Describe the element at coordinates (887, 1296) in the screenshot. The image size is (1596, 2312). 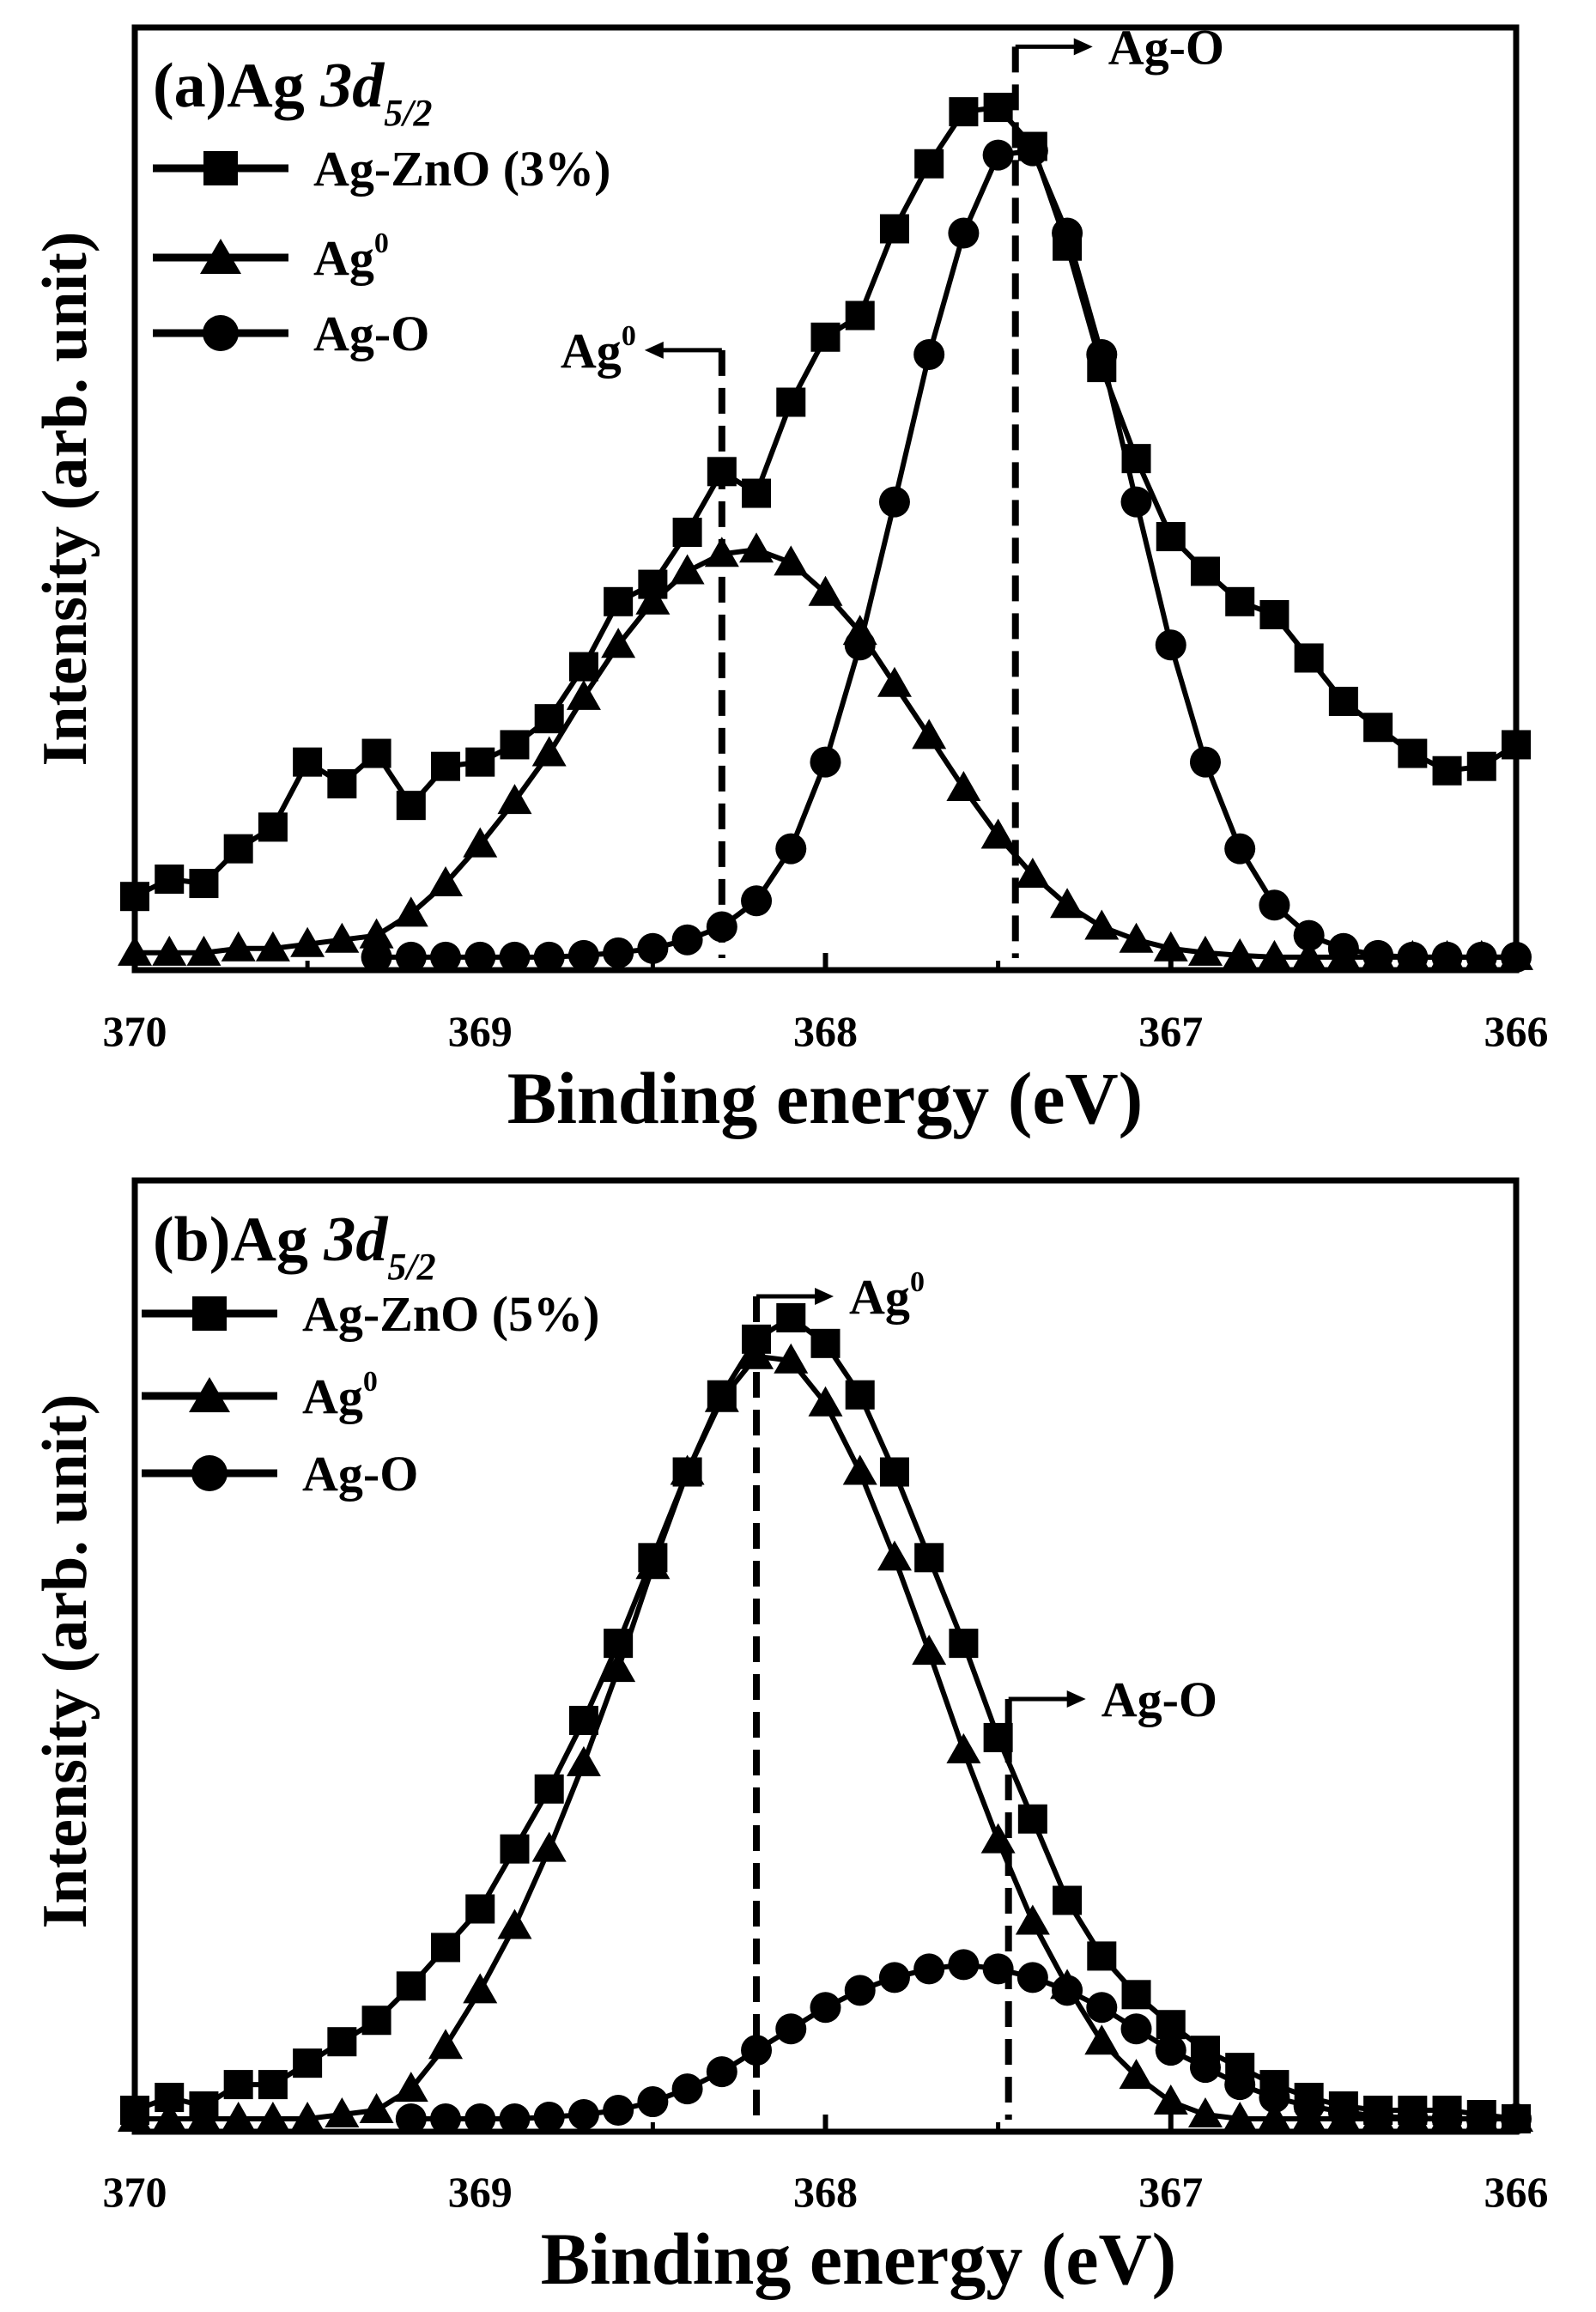
I see `reference-label: Ag0` at that location.